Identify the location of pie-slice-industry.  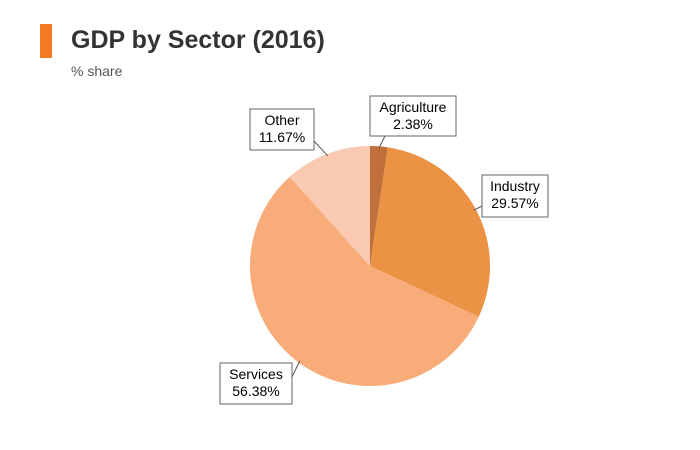
(430, 232).